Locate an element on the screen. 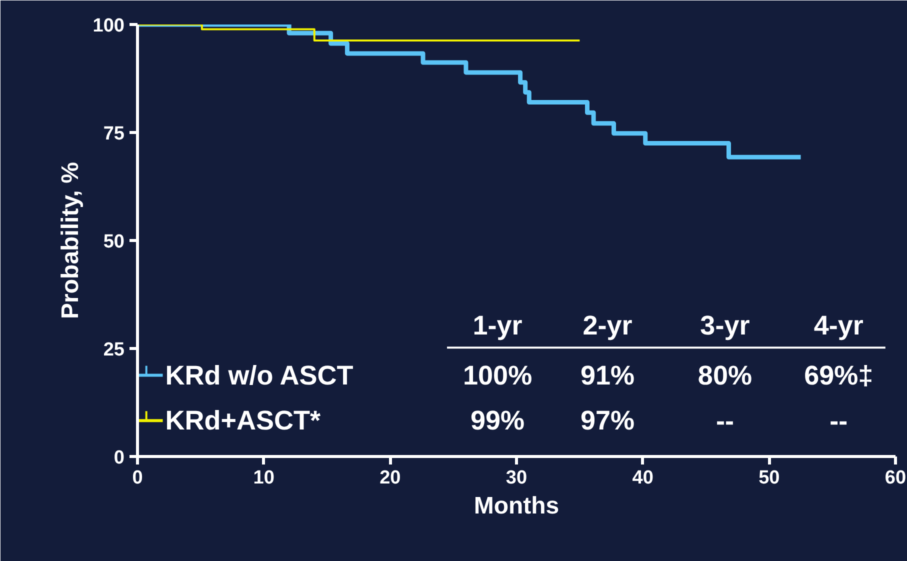  annotation: 2-yr is located at coordinates (607, 325).